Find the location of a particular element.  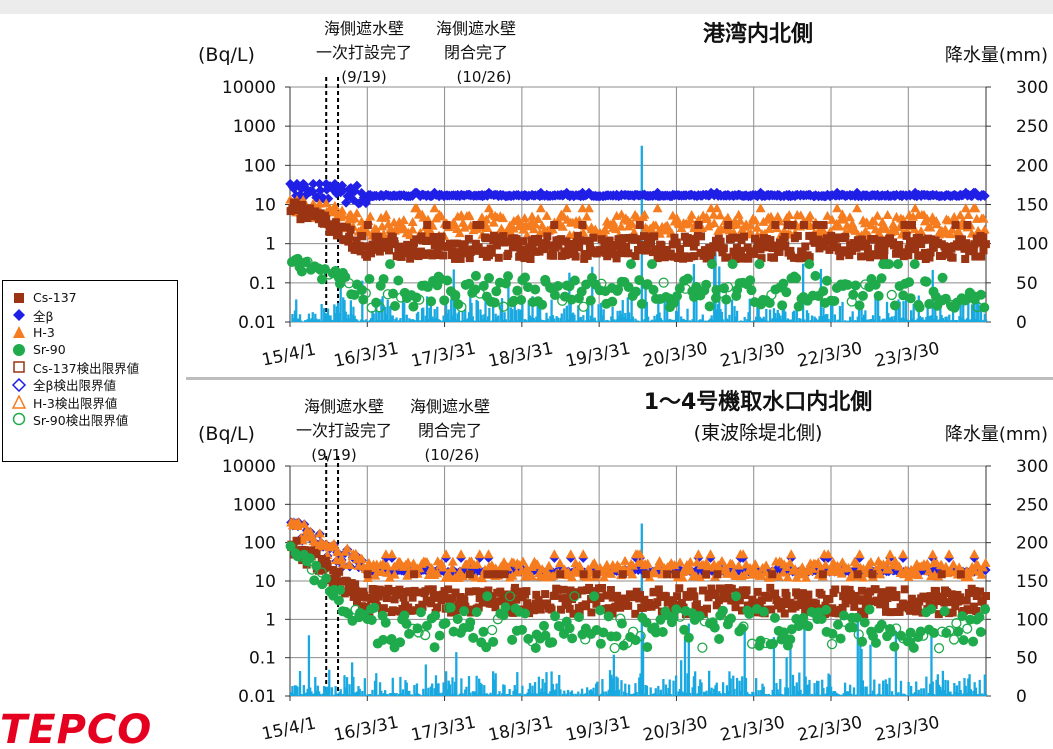

data-point-- is located at coordinates (319, 183).